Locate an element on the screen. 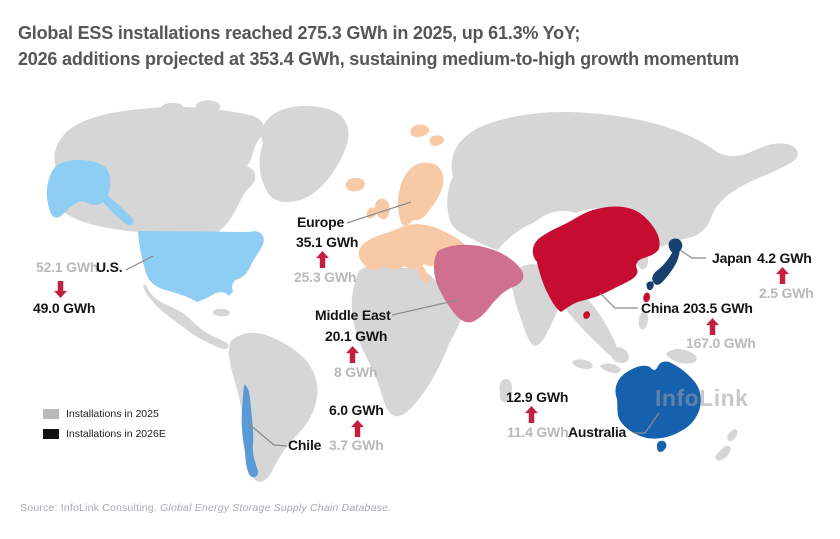  country-us-panhandle is located at coordinates (118, 210).